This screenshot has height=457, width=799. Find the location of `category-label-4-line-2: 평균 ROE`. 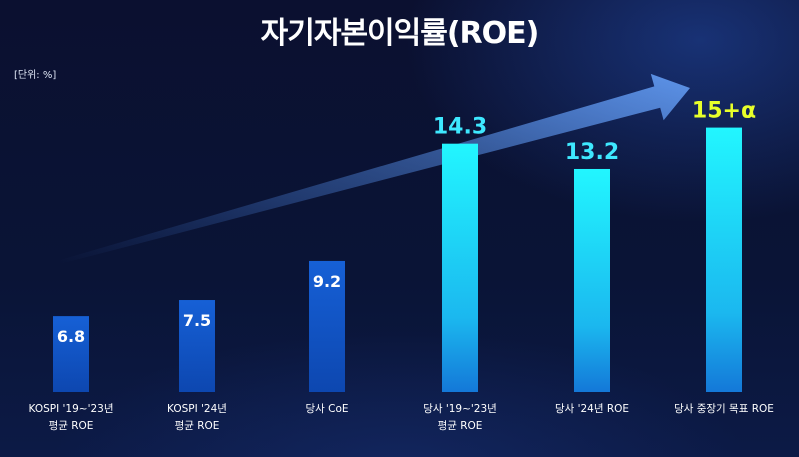

category-label-4-line-2: 평균 ROE is located at coordinates (460, 426).